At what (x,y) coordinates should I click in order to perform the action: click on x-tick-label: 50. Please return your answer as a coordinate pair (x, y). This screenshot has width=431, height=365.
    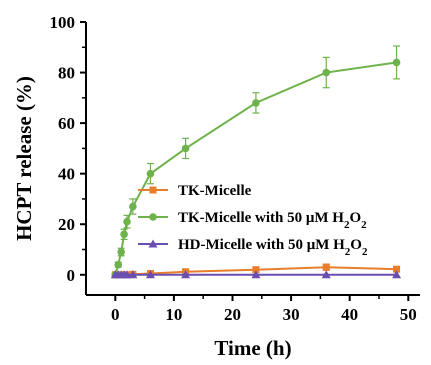
    Looking at the image, I should click on (408, 314).